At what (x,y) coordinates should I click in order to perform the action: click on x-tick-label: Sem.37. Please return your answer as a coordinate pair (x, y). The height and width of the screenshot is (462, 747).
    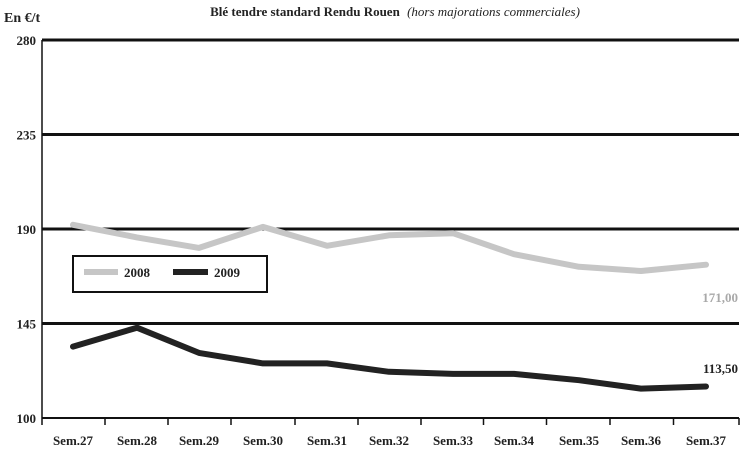
    Looking at the image, I should click on (706, 440).